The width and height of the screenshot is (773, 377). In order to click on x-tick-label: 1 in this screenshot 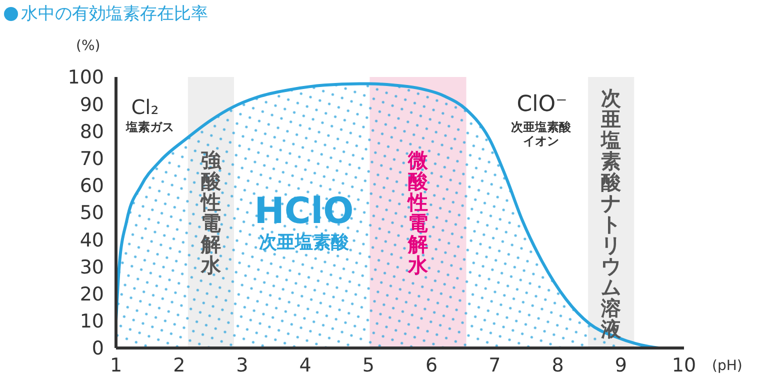, I will do `click(116, 365)`.